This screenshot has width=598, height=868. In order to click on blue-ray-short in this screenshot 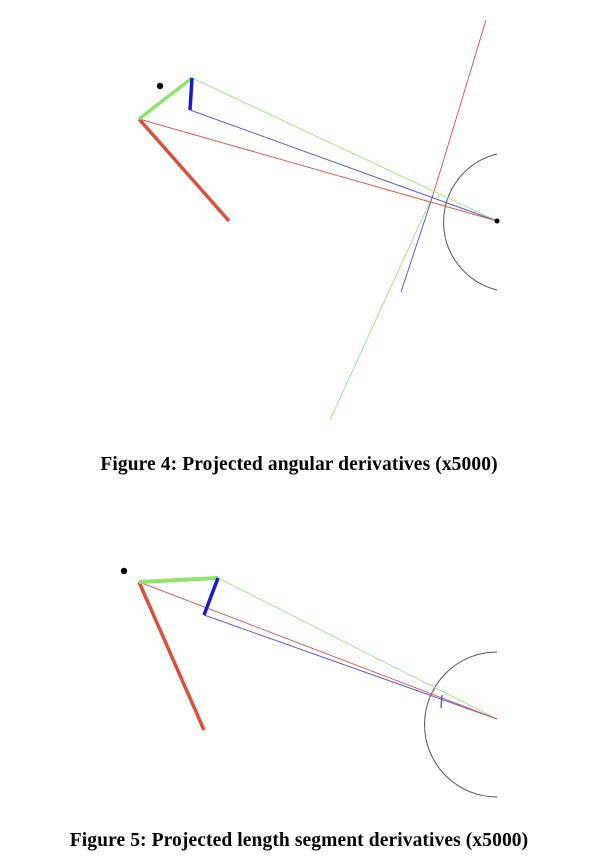, I will do `click(417, 243)`.